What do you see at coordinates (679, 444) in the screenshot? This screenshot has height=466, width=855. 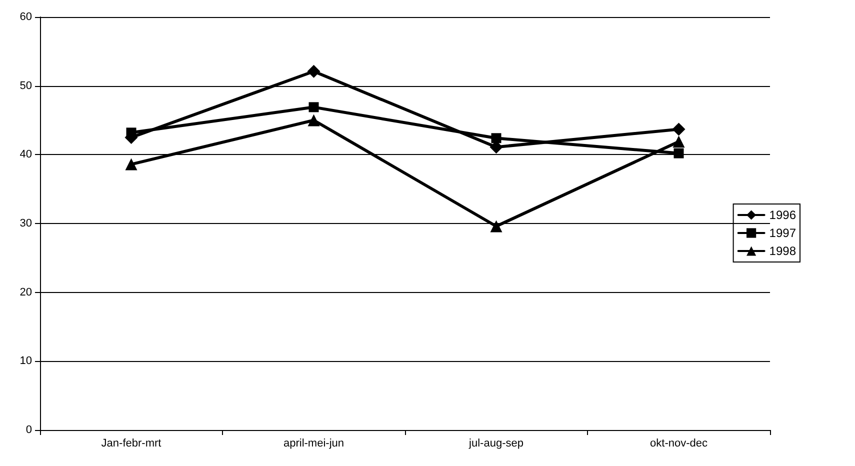 I see `x-tick-label: okt-nov-dec` at bounding box center [679, 444].